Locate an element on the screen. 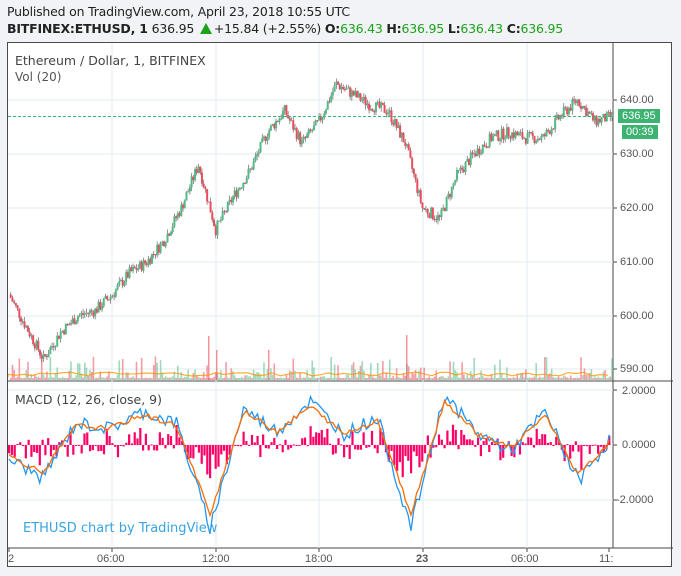 This screenshot has height=576, width=681. time-tick: 23 is located at coordinates (422, 559).